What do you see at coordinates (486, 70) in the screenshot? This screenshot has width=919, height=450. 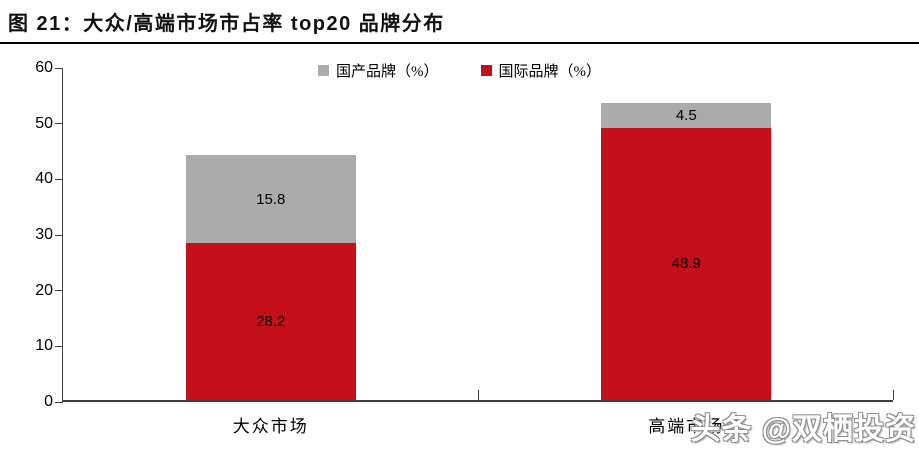 I see `legend-swatch-international-icon` at bounding box center [486, 70].